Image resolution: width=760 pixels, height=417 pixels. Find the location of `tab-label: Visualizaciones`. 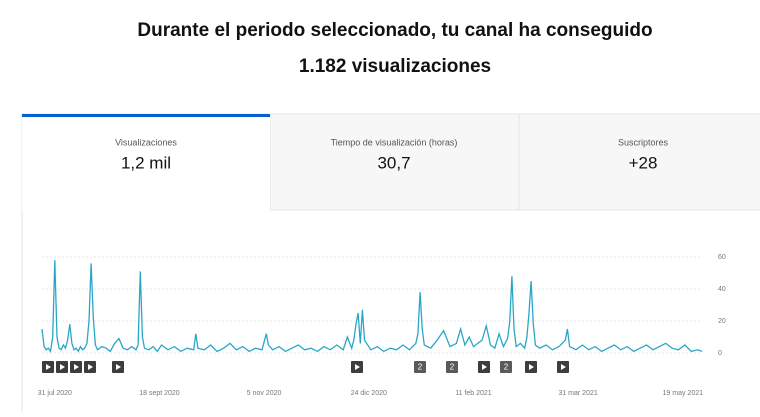

tab-label: Visualizaciones is located at coordinates (146, 142).